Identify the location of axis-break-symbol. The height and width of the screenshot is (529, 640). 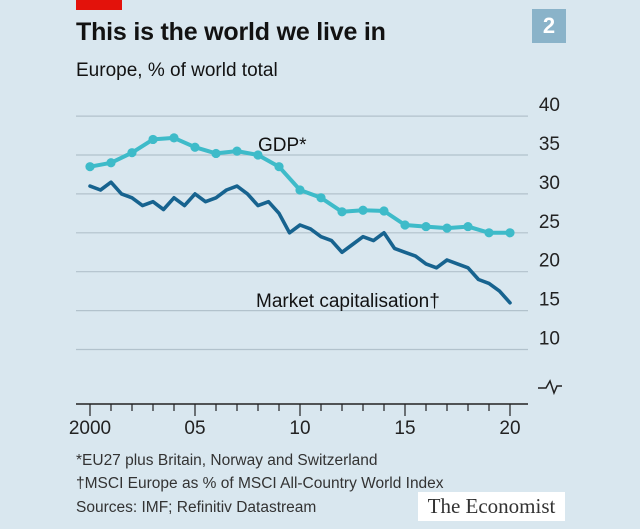
(550, 387).